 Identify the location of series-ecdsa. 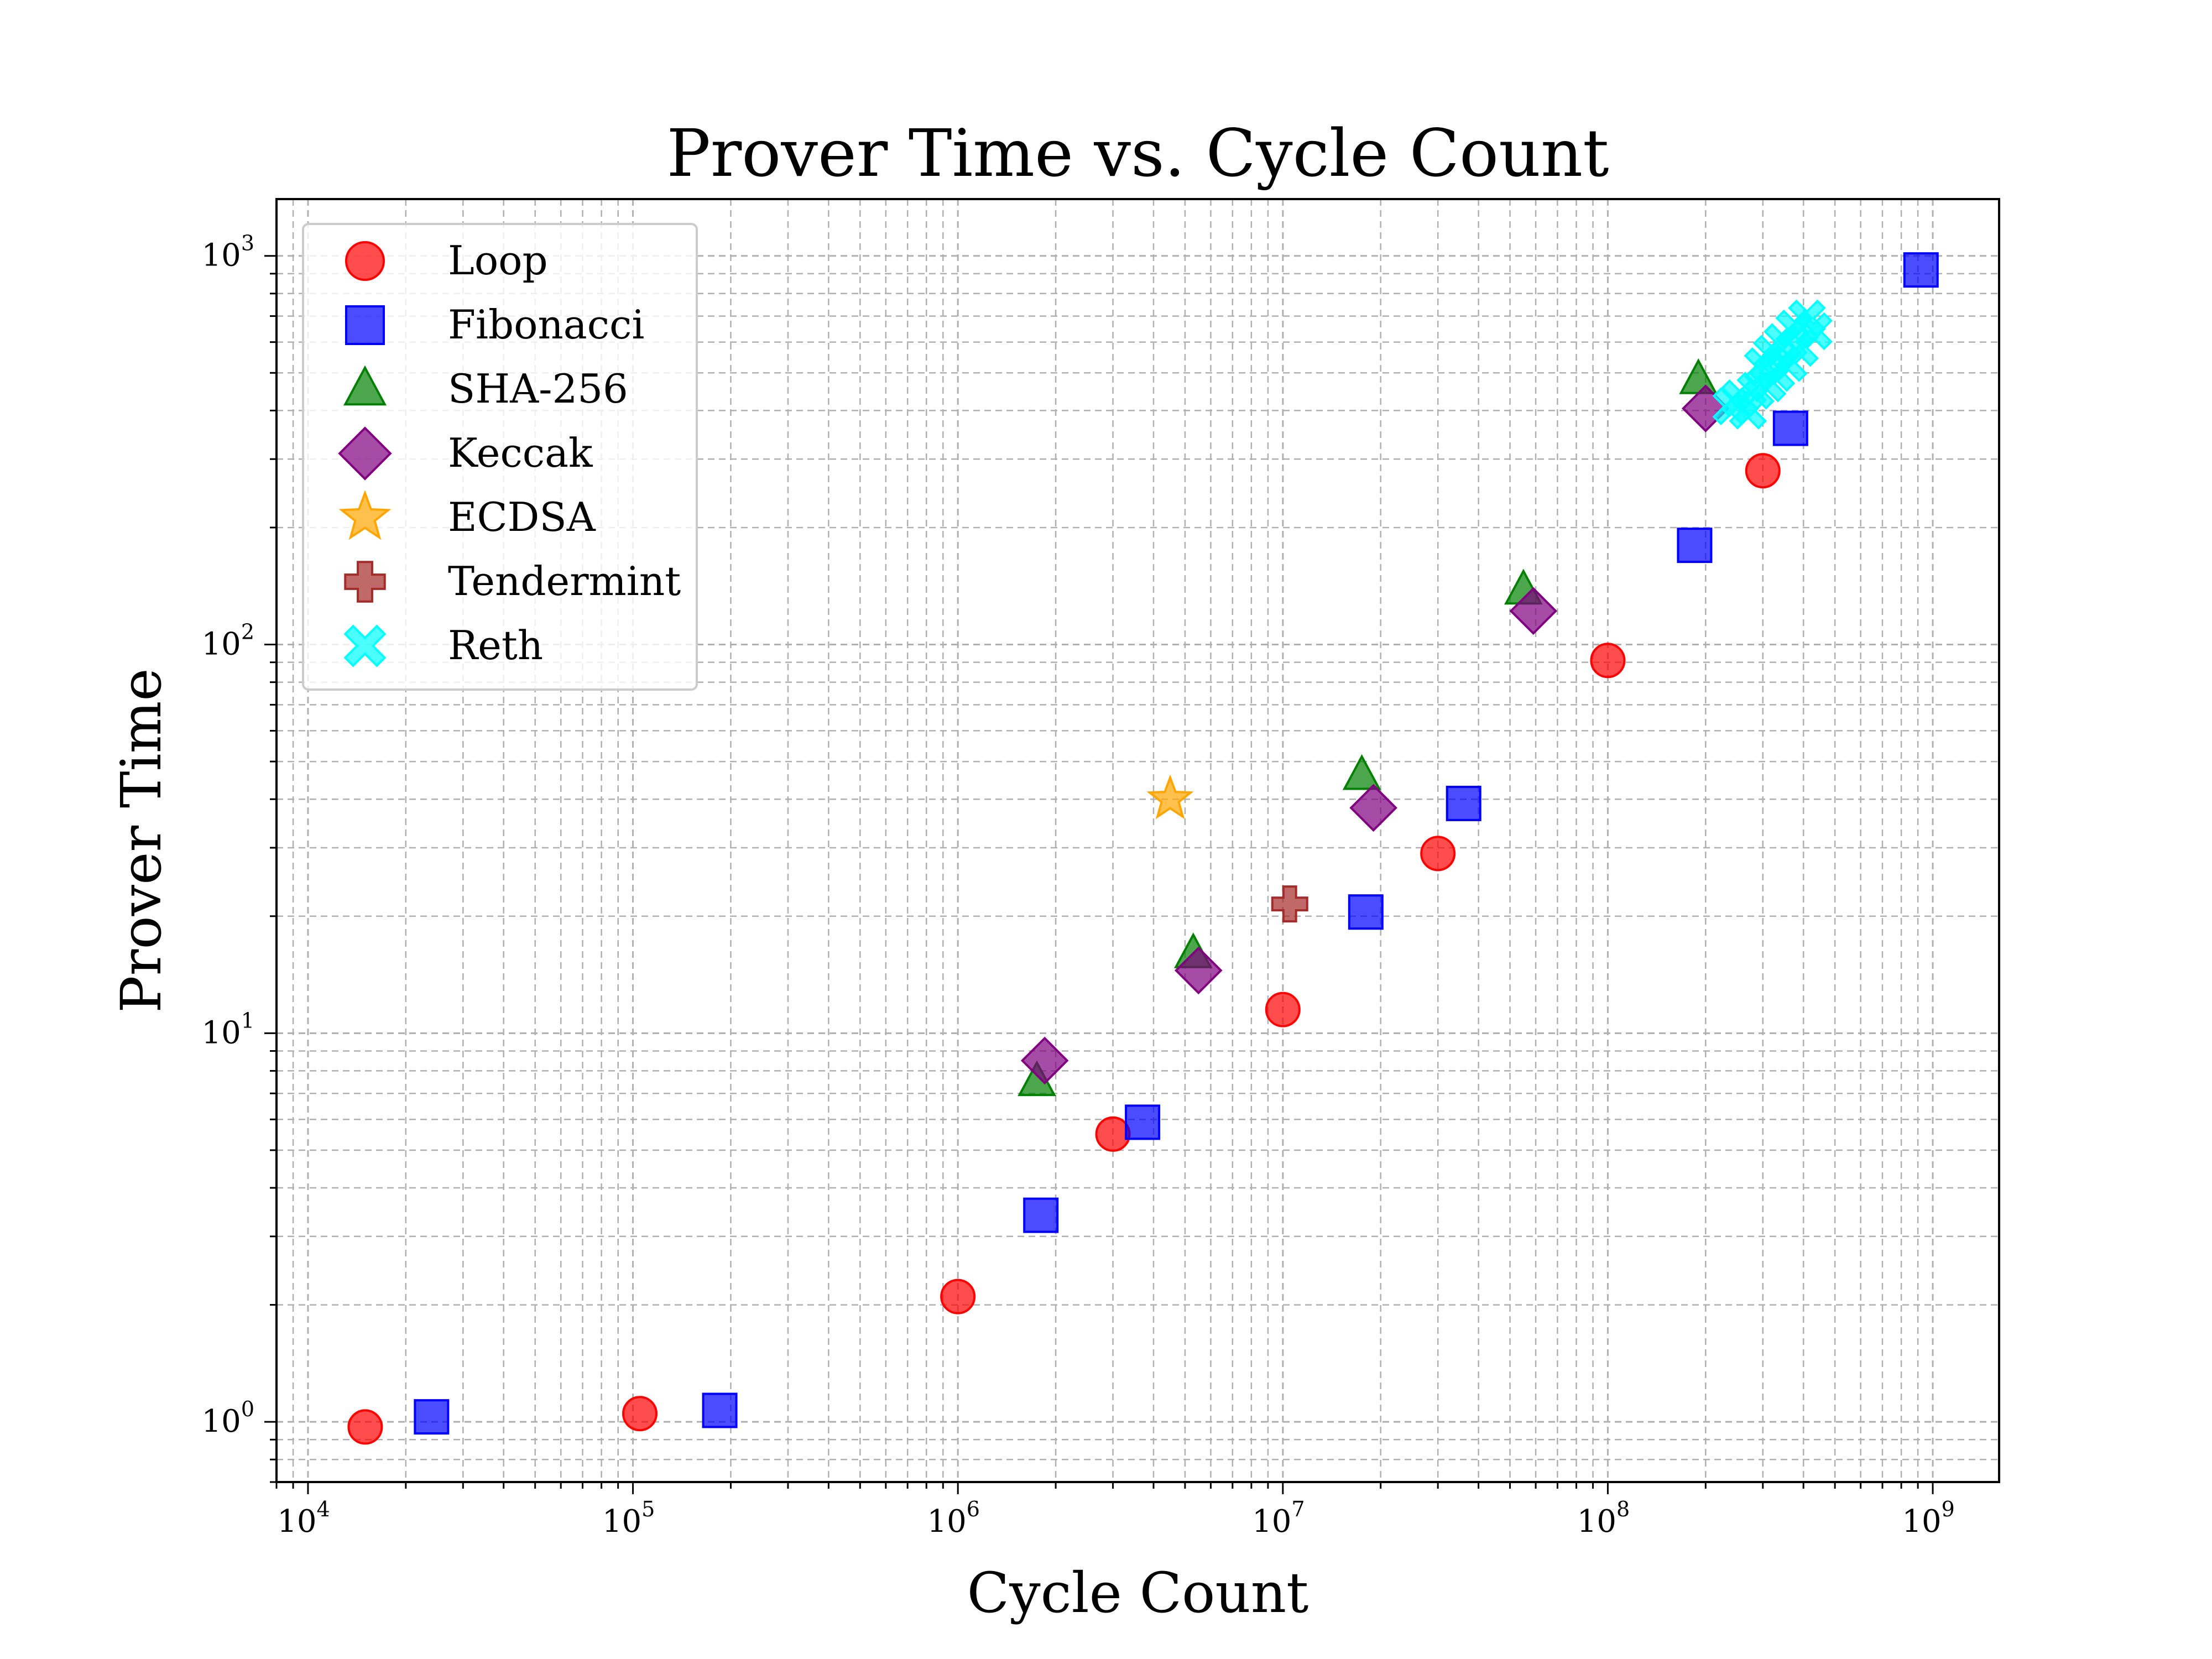
(1170, 797).